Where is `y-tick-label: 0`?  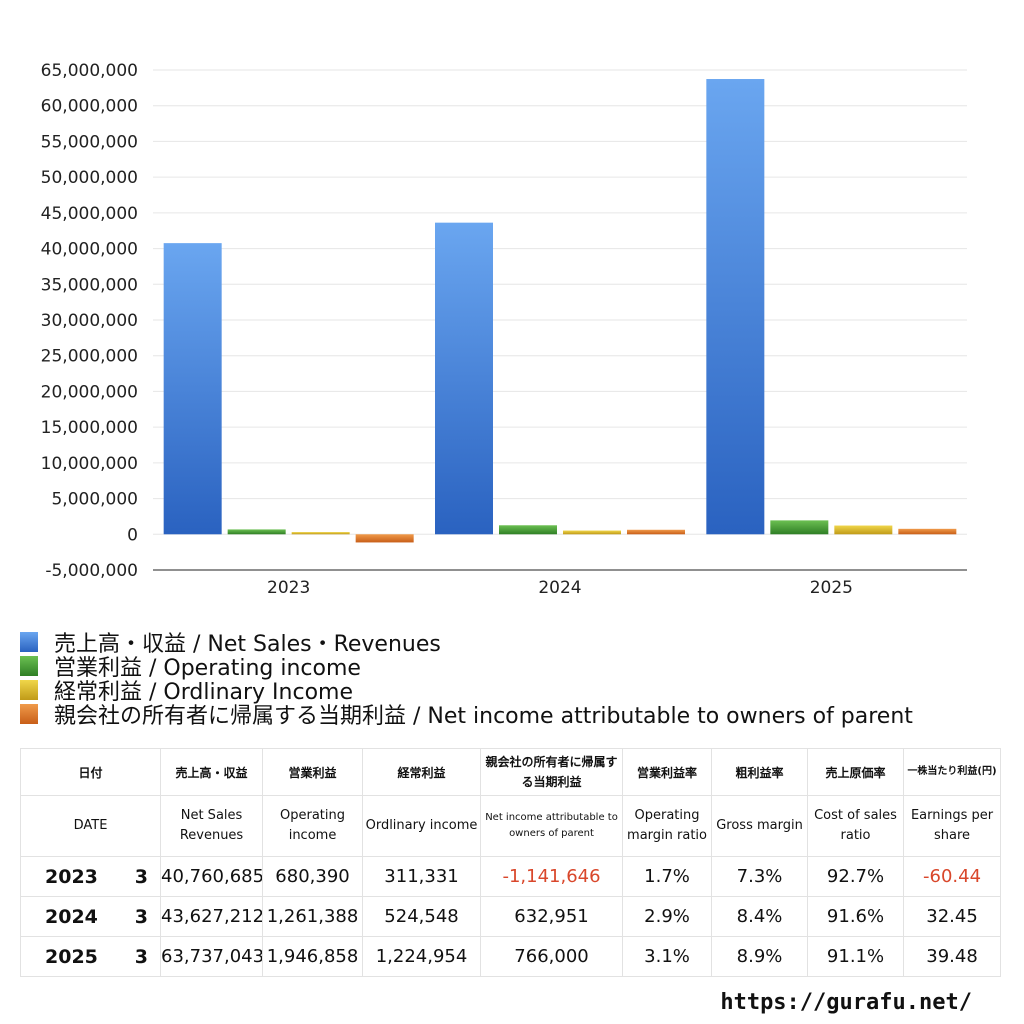
y-tick-label: 0 is located at coordinates (132, 535).